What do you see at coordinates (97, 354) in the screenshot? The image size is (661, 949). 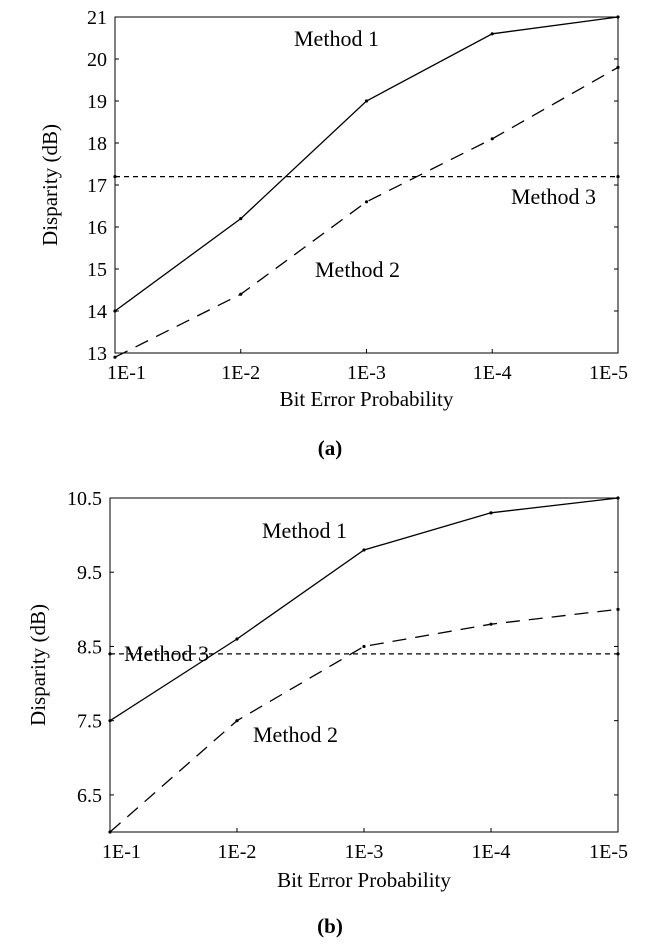 I see `y-tick-label: 13` at bounding box center [97, 354].